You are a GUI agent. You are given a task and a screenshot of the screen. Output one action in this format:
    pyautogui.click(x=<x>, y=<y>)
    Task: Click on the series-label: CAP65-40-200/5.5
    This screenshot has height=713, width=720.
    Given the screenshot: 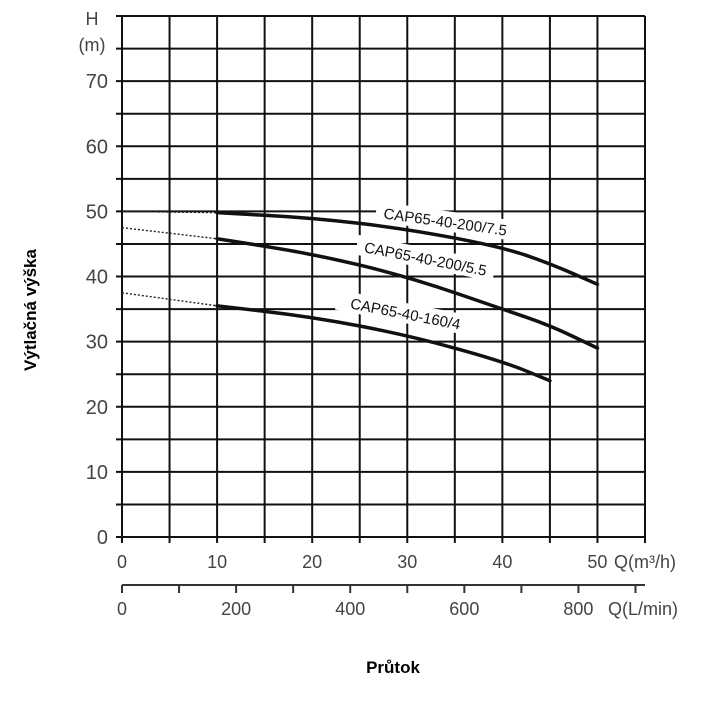 What is the action you would take?
    pyautogui.click(x=425, y=259)
    